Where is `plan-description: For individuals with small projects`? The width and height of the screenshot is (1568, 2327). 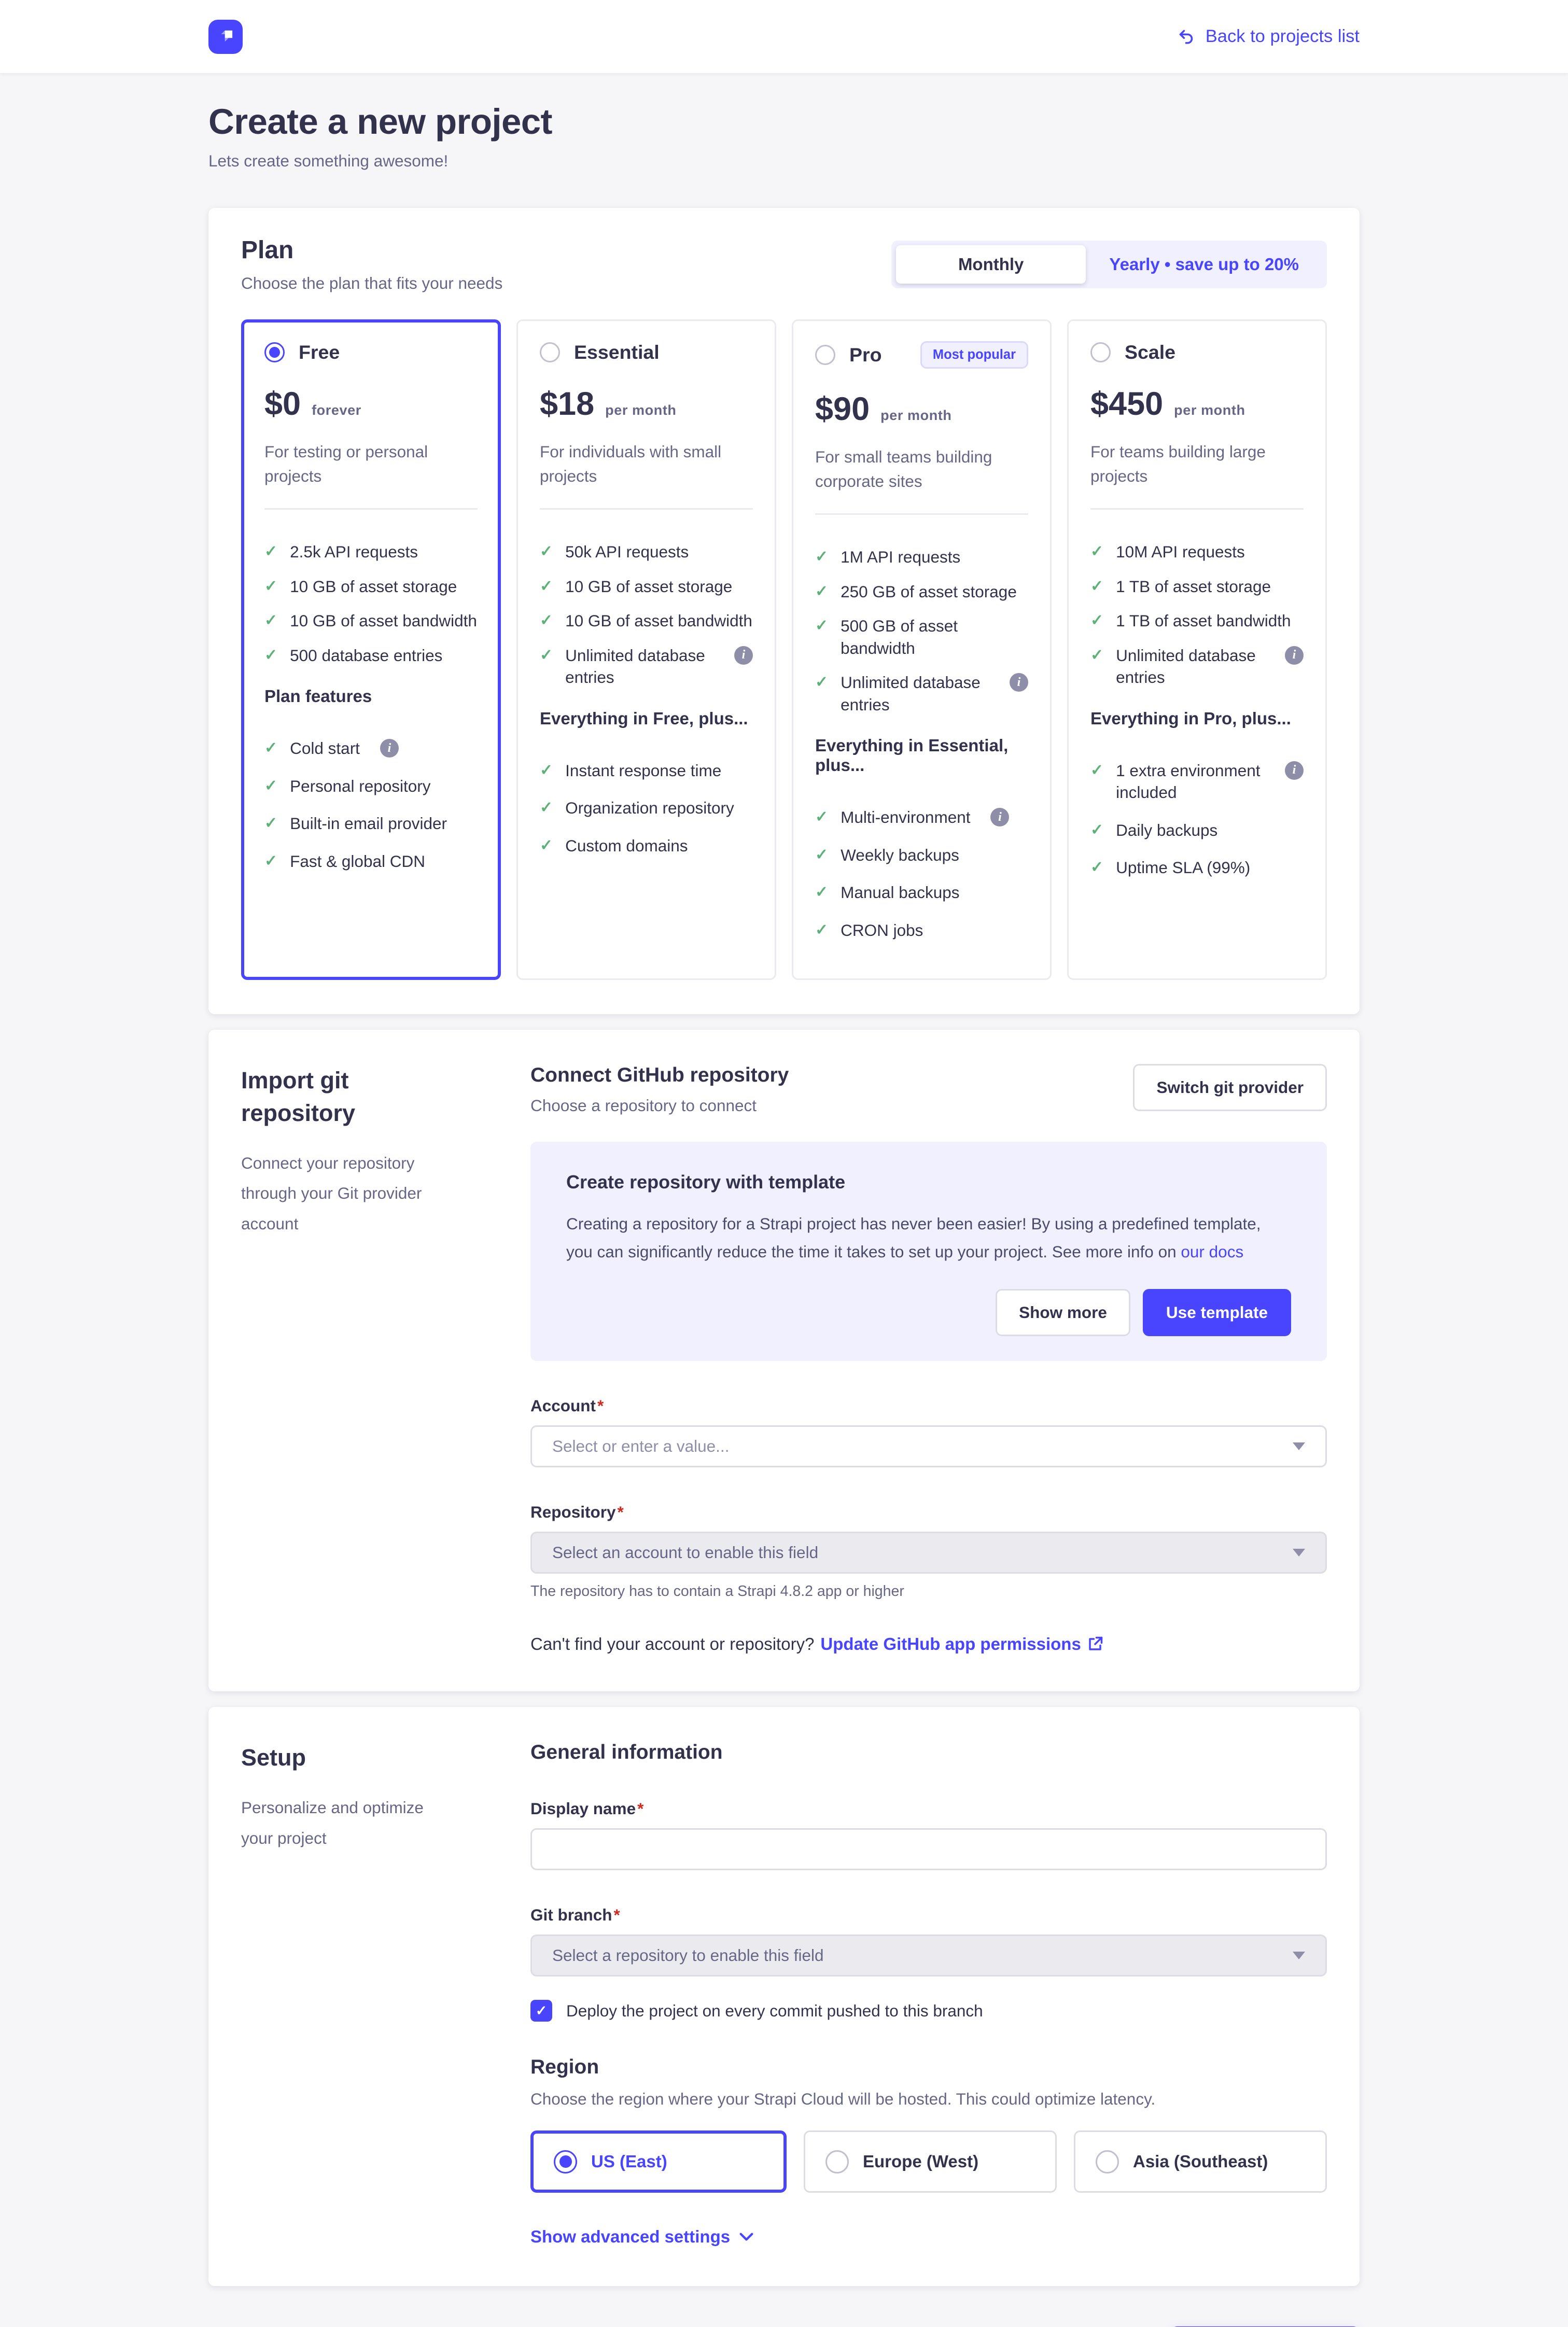
plan-description: For individuals with small projects is located at coordinates (631, 464).